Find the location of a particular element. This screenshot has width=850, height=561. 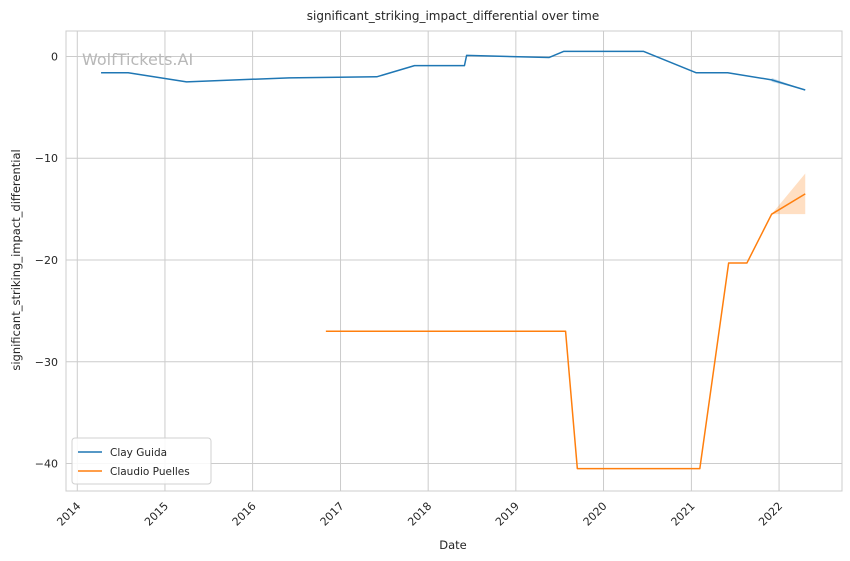

y-tick-label: −20 is located at coordinates (46, 260).